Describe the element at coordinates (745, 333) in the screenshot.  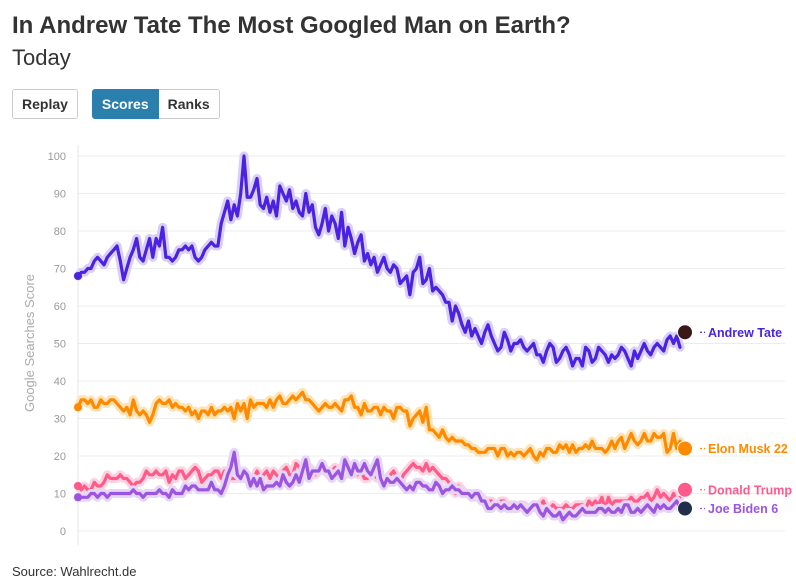
I see `andrew-tate-end-label: Andrew Tate` at that location.